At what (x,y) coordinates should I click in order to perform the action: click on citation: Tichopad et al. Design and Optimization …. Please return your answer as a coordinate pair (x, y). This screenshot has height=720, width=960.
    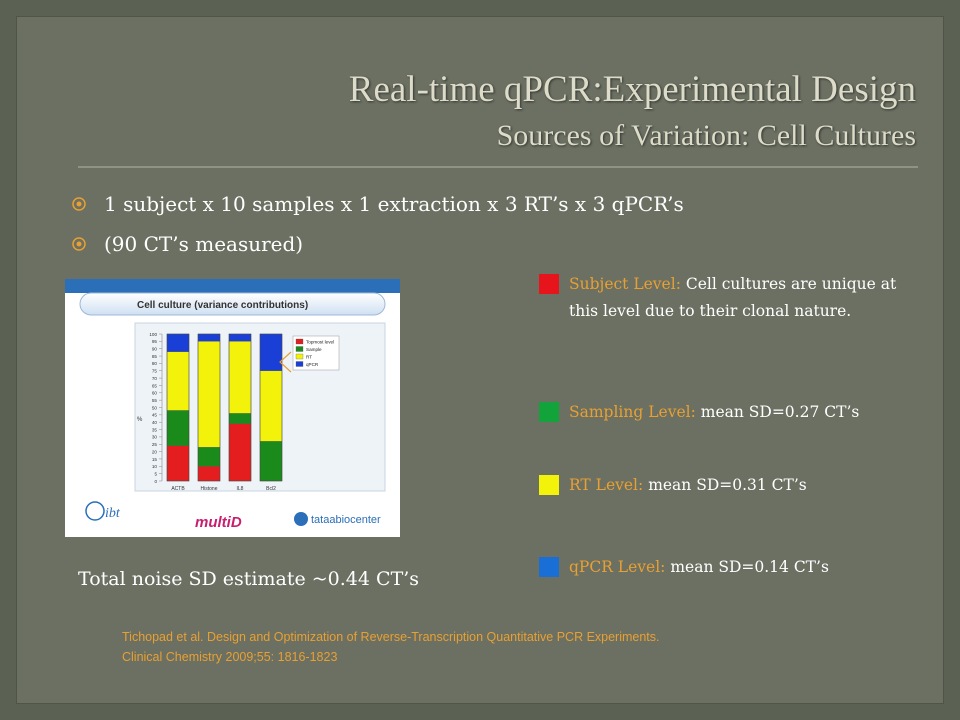
    Looking at the image, I should click on (502, 647).